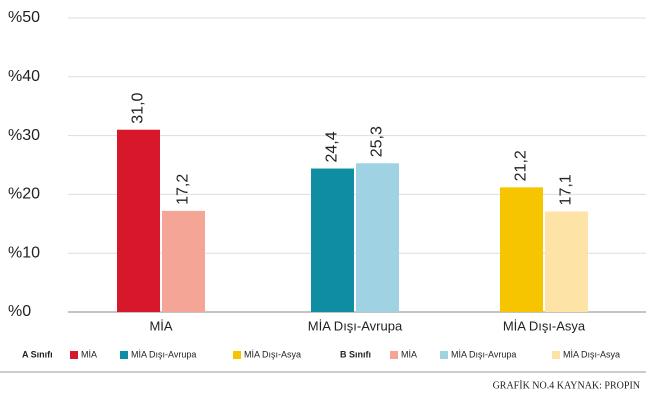  I want to click on x-tick-label: MİA Dışı-Asya, so click(544, 325).